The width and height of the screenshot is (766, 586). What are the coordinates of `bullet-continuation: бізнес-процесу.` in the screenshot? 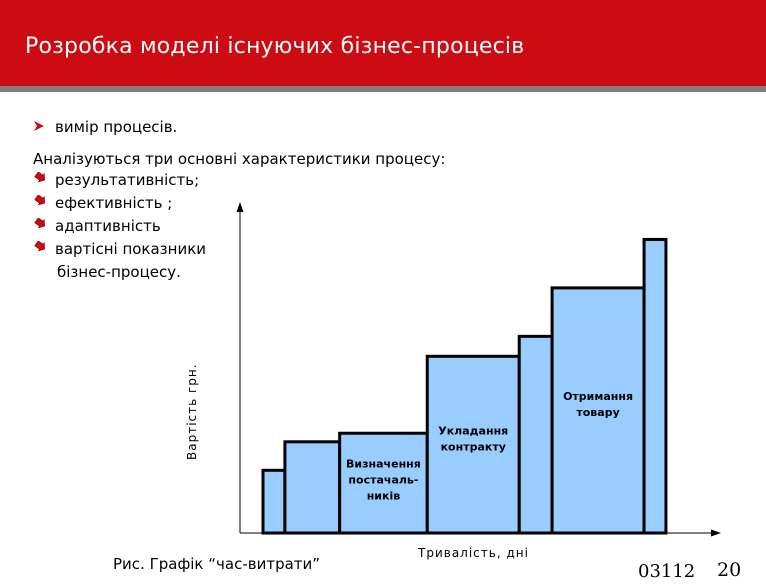 It's located at (119, 272).